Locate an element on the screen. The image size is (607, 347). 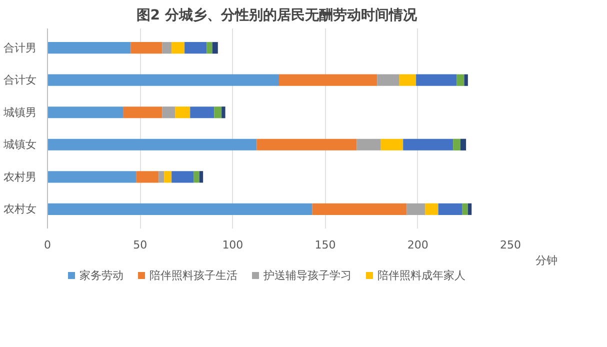
legend-label: 陪伴照料孩子生活 is located at coordinates (194, 275).